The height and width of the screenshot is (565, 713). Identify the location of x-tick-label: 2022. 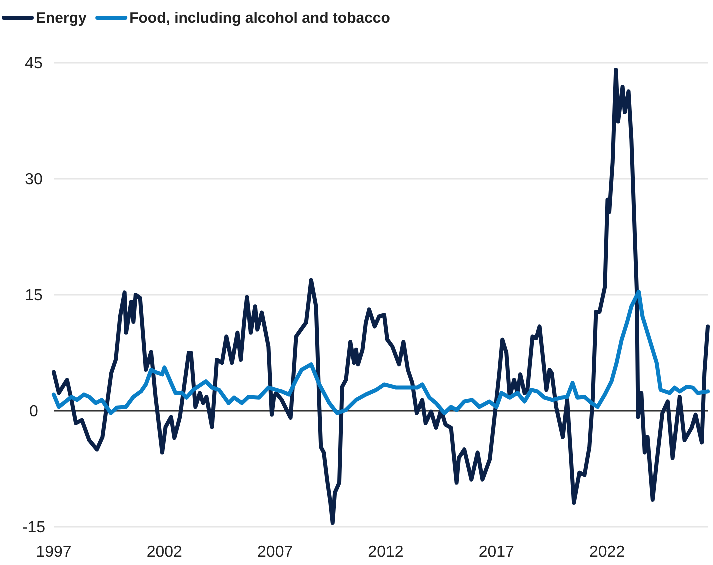
(608, 552).